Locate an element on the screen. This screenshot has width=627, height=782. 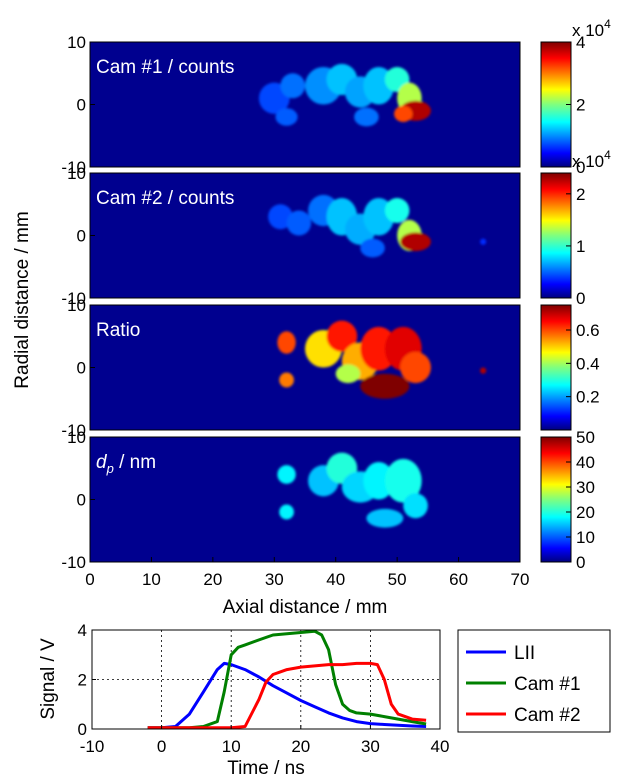
panel-label: dp / nm is located at coordinates (126, 464).